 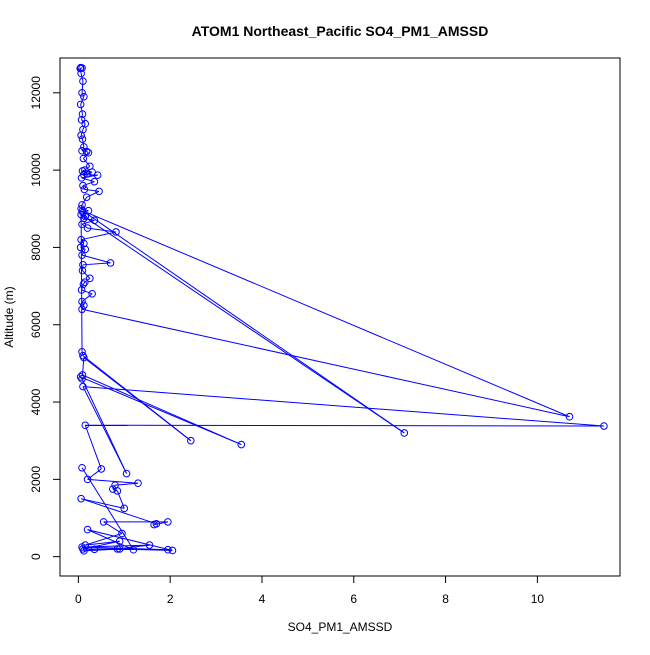 What do you see at coordinates (262, 599) in the screenshot?
I see `x-tick-label: 4` at bounding box center [262, 599].